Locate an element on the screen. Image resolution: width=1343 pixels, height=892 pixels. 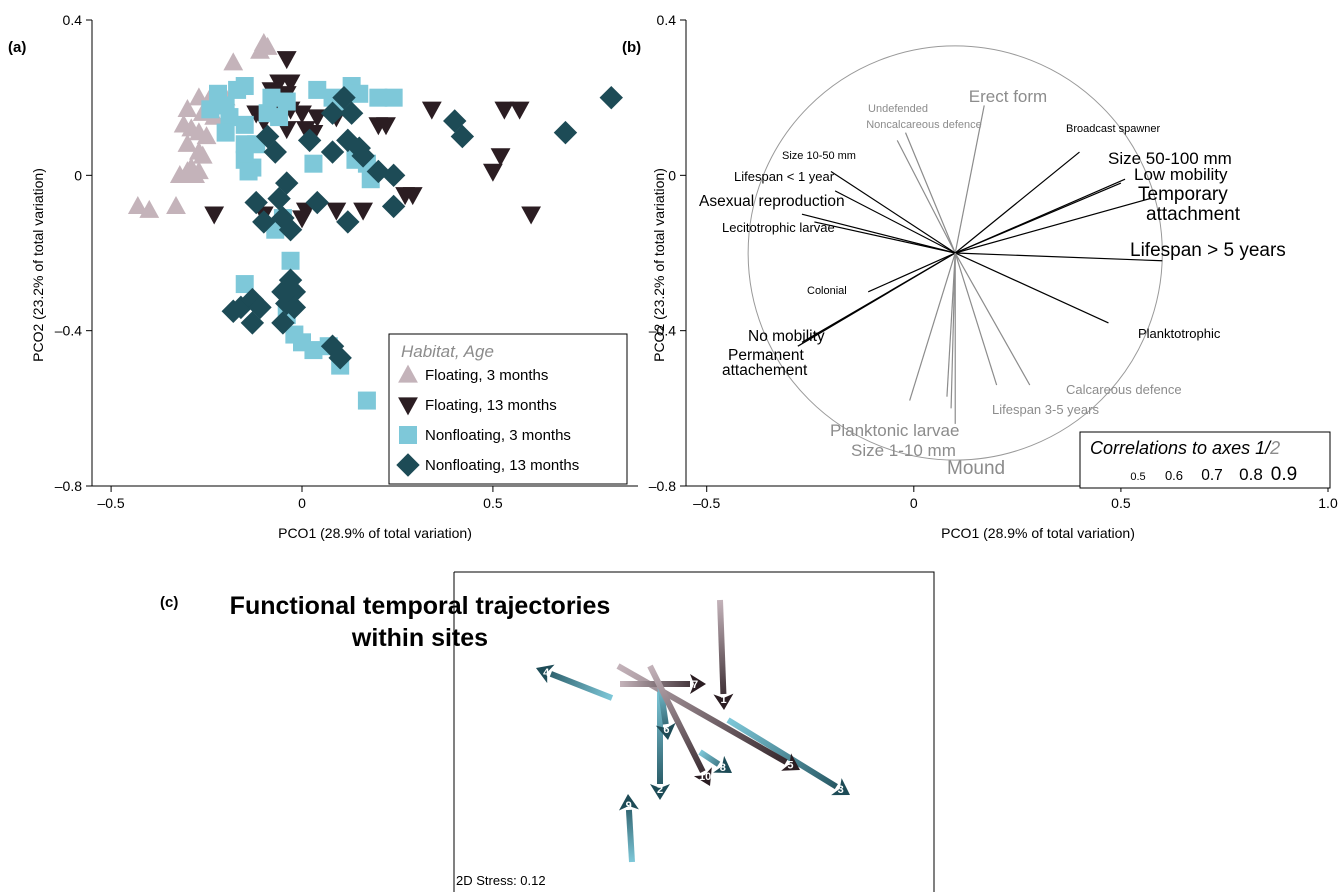
trajectory-label: 4 is located at coordinates (546, 673).